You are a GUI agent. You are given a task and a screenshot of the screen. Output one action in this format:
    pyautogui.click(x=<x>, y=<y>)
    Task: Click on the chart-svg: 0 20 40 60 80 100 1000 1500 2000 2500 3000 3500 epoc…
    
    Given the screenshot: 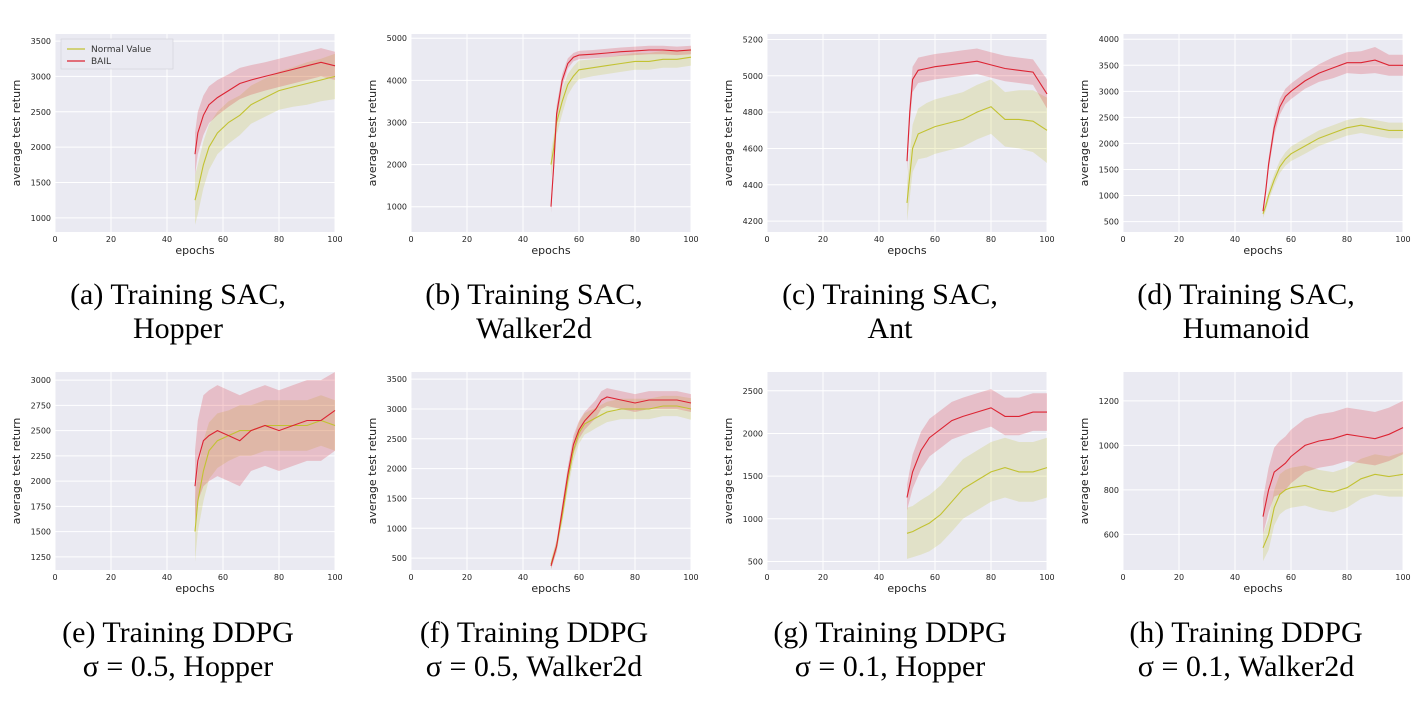 What is the action you would take?
    pyautogui.click(x=176, y=145)
    